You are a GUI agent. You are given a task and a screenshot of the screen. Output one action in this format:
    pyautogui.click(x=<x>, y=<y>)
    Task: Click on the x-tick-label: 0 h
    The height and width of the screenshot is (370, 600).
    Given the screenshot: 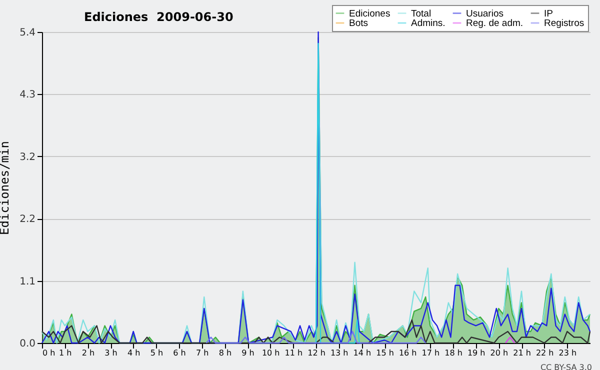 What is the action you would take?
    pyautogui.click(x=49, y=353)
    